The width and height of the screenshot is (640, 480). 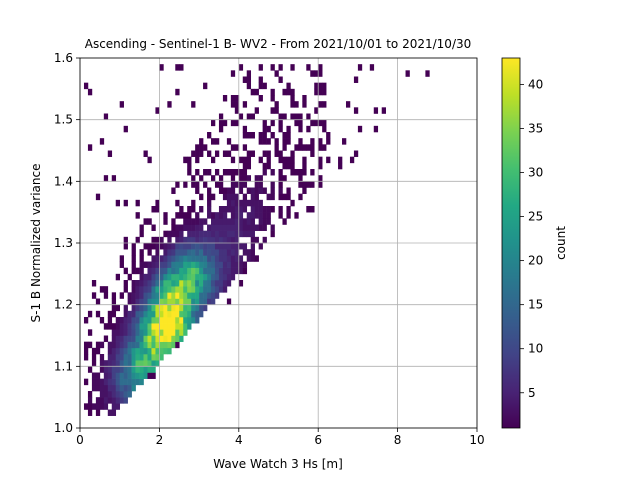 What do you see at coordinates (280, 437) in the screenshot?
I see `x-axis-ticks: 0 2 4 6 8 10` at bounding box center [280, 437].